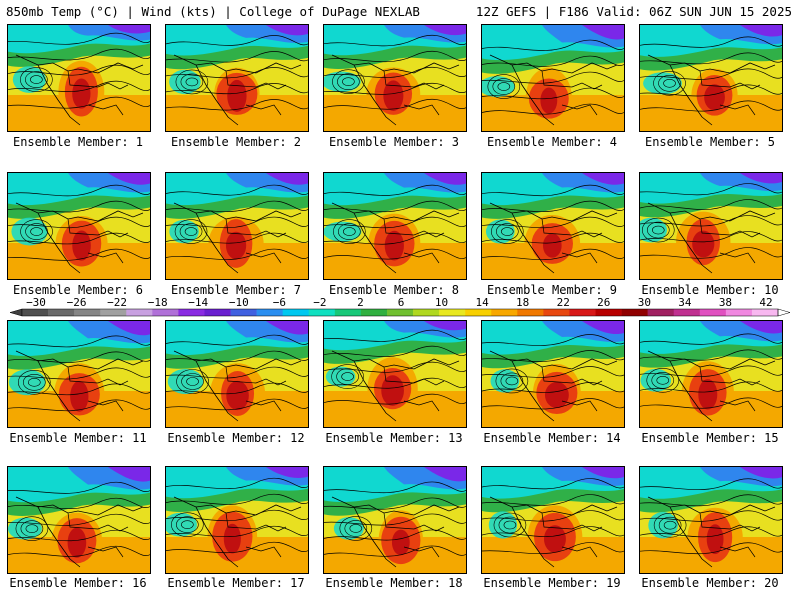 Image resolution: width=800 pixels, height=600 pixels. Describe the element at coordinates (198, 302) in the screenshot. I see `colorbar-tick-label: −14` at that location.